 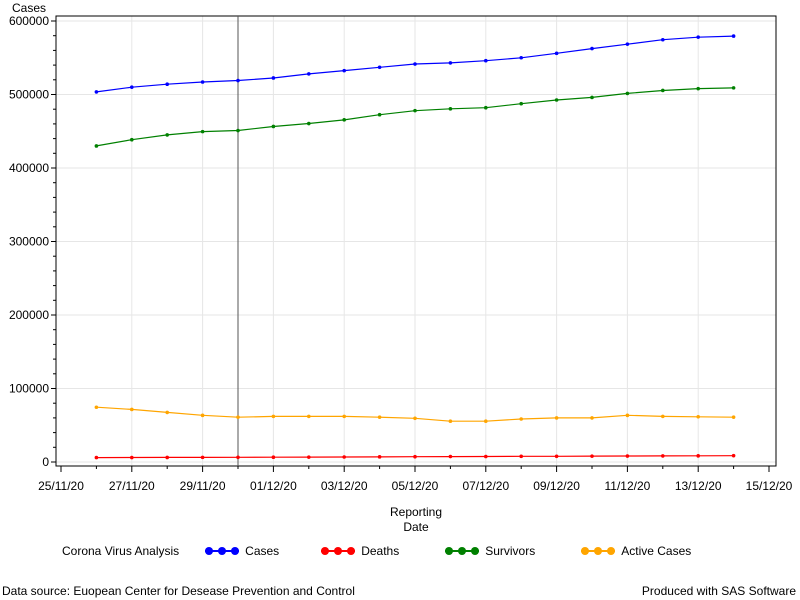 What do you see at coordinates (29, 21) in the screenshot?
I see `y-tick-label: 600000` at bounding box center [29, 21].